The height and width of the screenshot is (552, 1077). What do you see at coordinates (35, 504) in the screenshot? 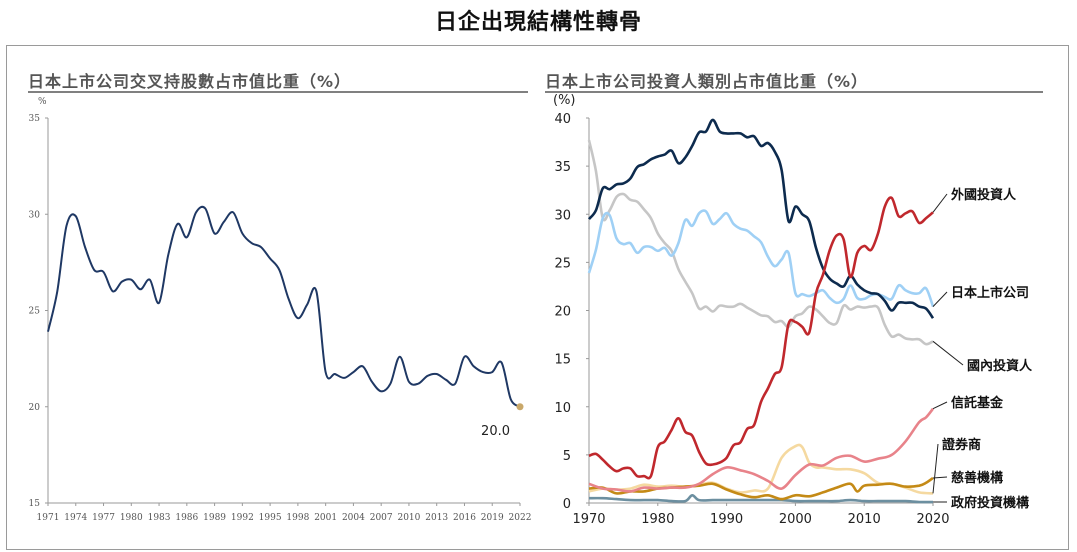
I see `left-y-tick-label: 15` at bounding box center [35, 504].